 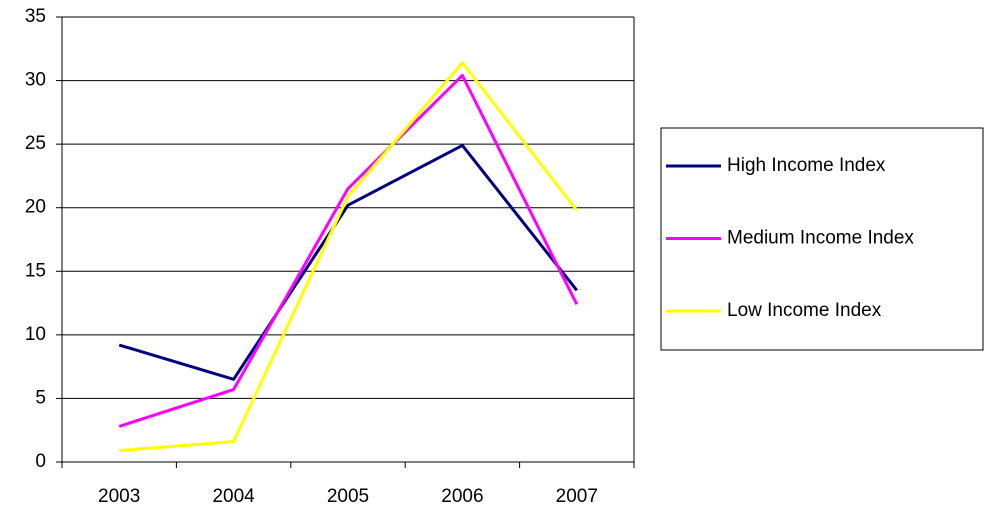 What do you see at coordinates (35, 16) in the screenshot?
I see `y-tick-label: 35` at bounding box center [35, 16].